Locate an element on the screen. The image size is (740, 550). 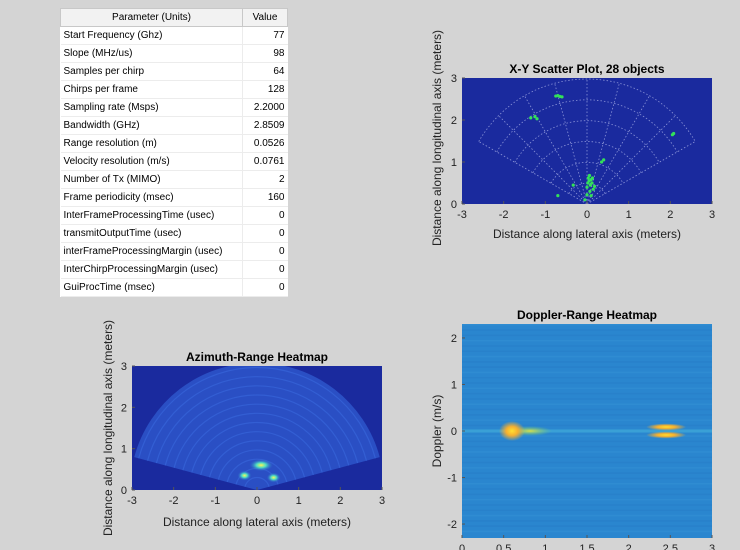
table-row: InterChirpProcessingMargin (usec) 0 is located at coordinates (174, 269).